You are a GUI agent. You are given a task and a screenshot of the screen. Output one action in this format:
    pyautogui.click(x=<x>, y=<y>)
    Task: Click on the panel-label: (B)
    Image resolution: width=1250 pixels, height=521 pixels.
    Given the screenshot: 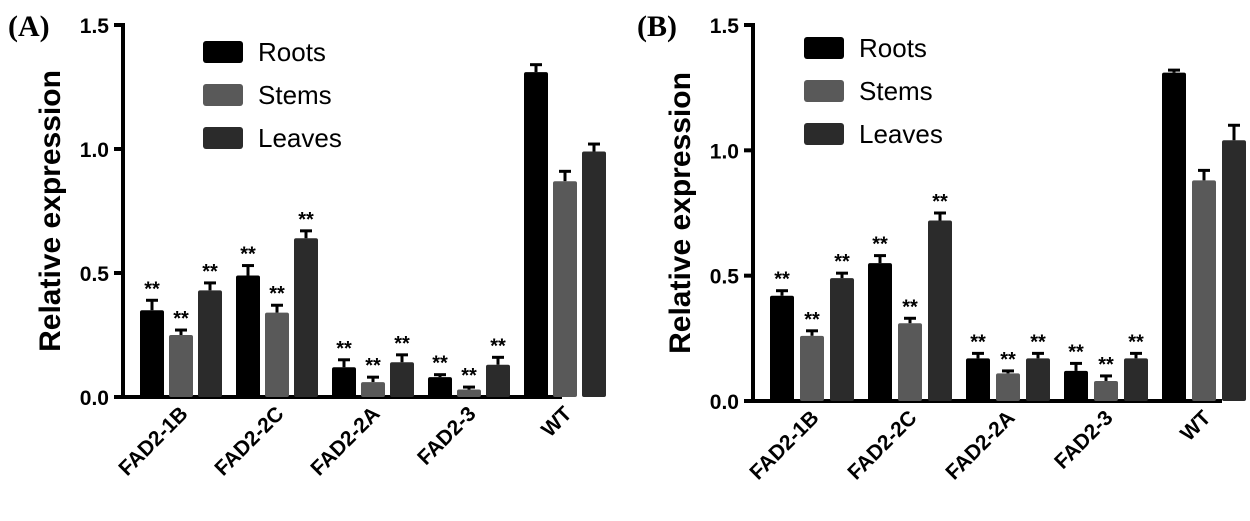 What is the action you would take?
    pyautogui.click(x=657, y=26)
    